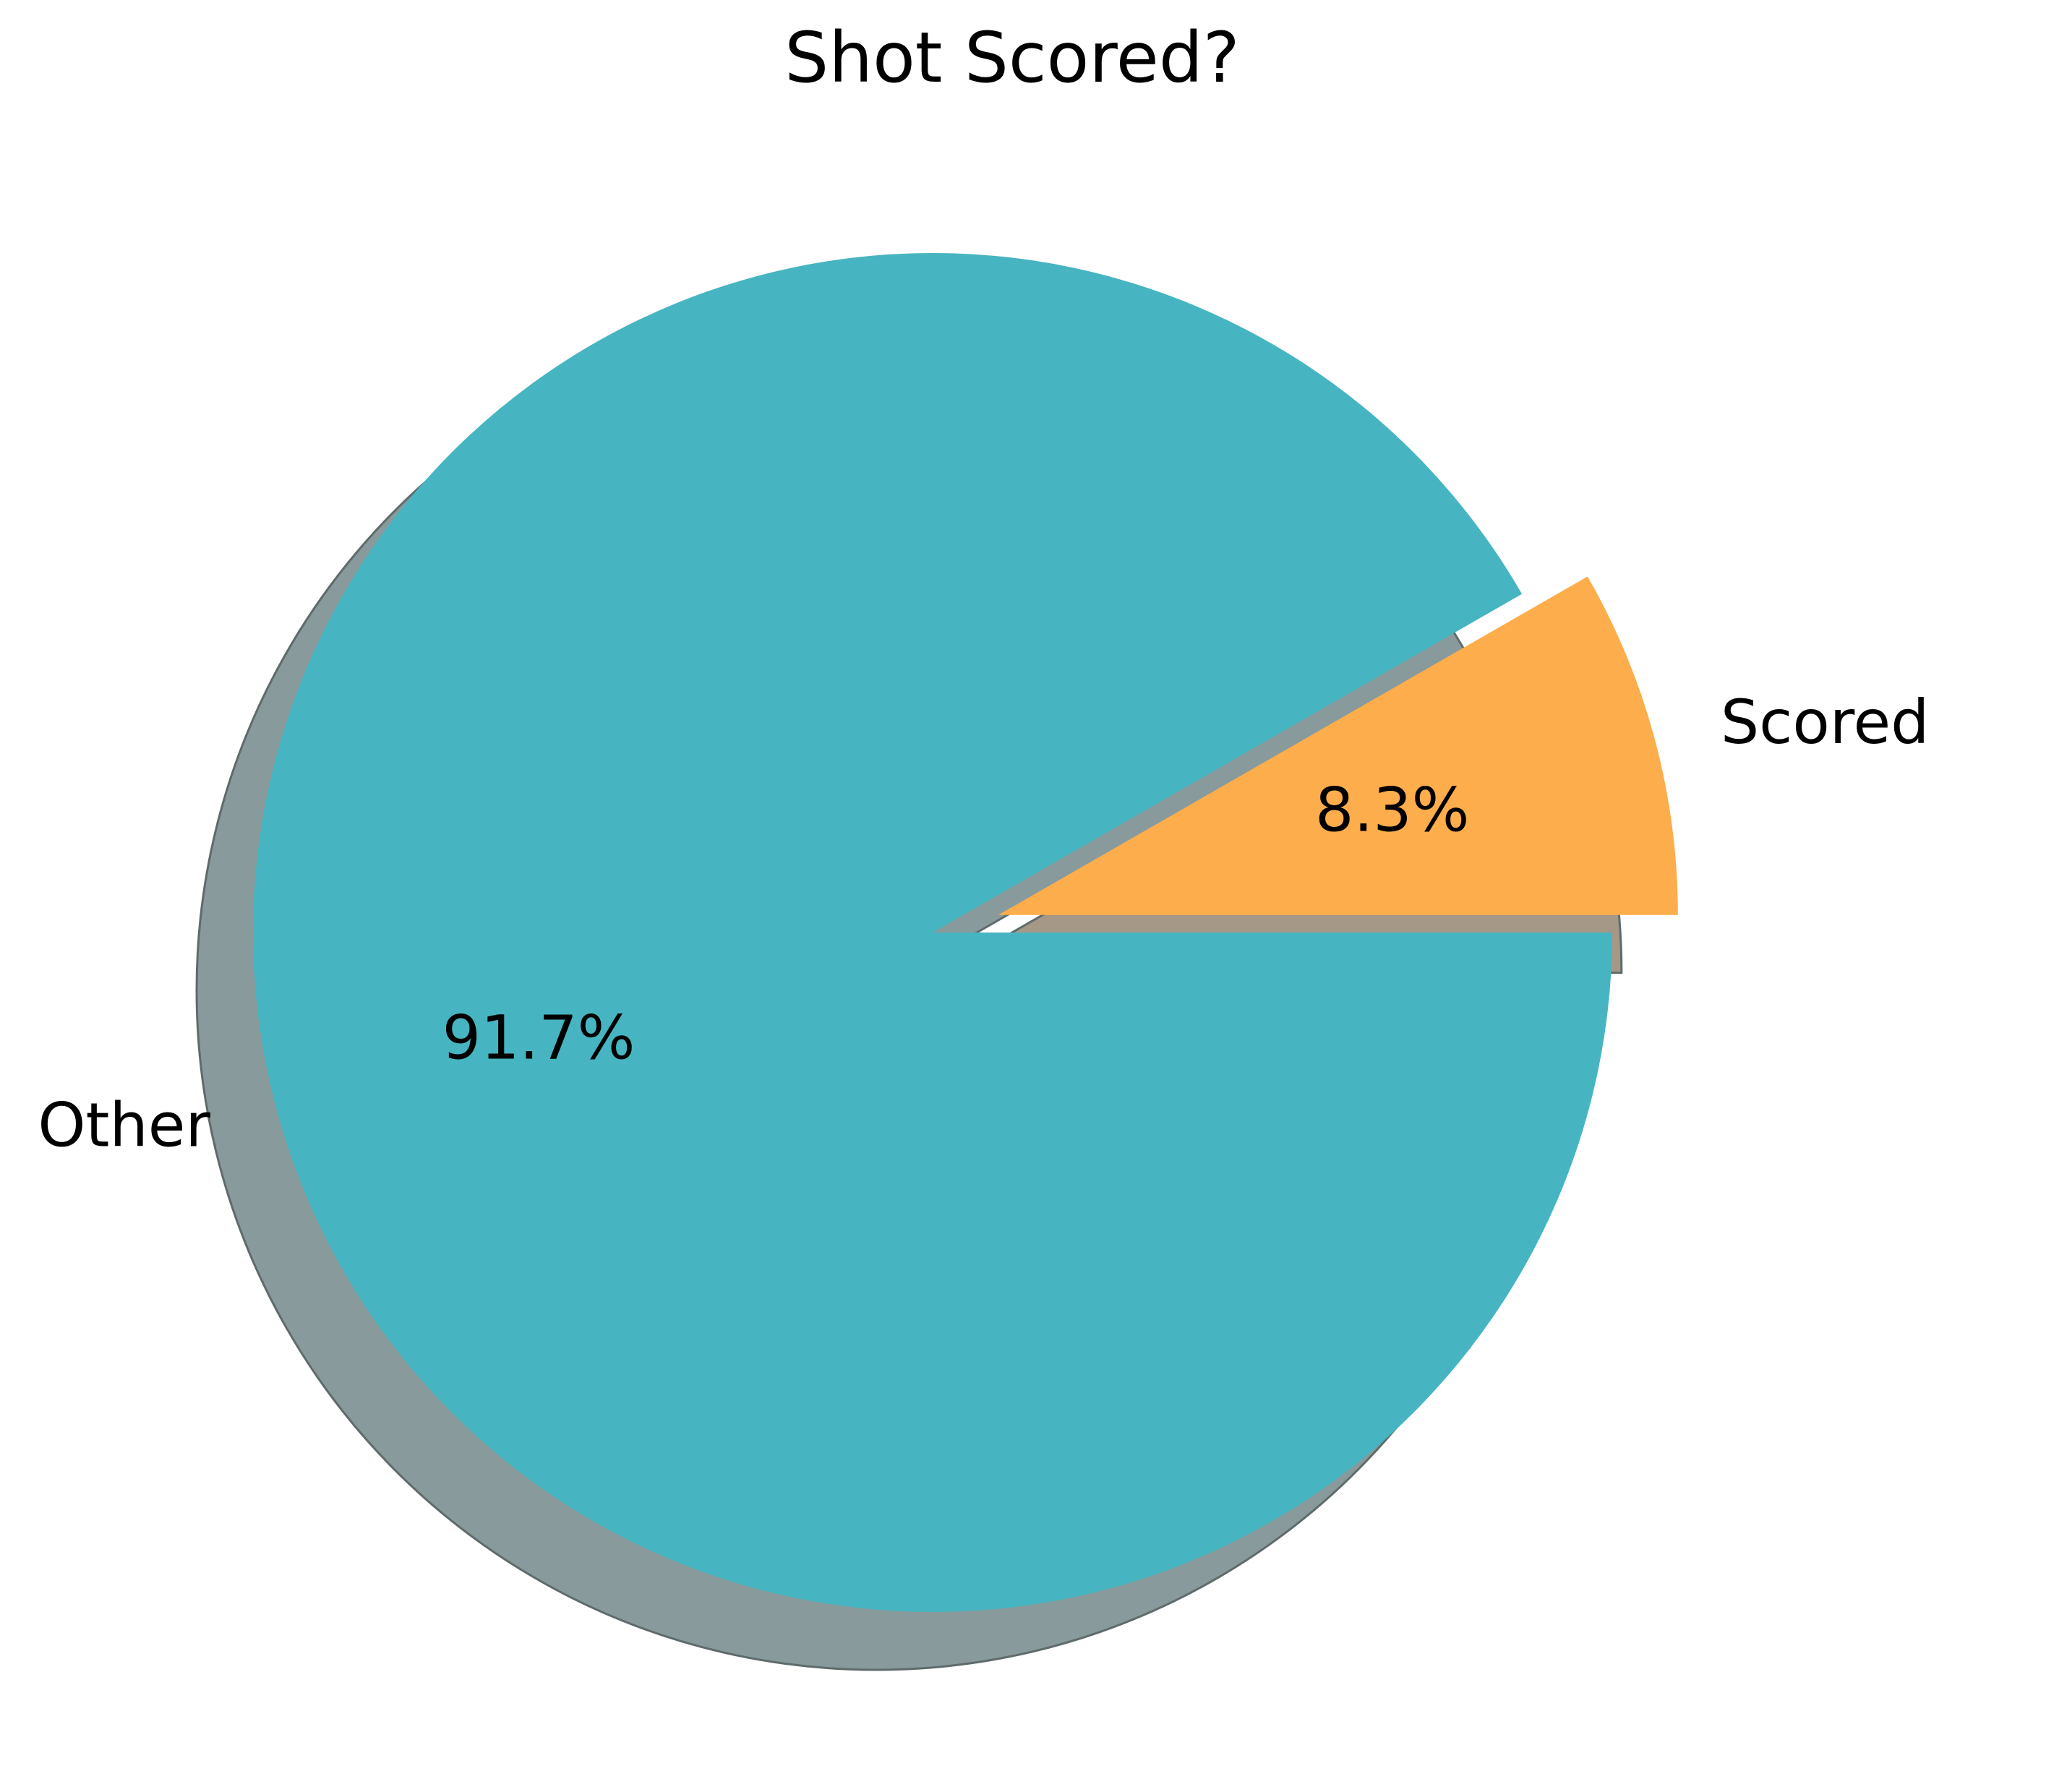 This screenshot has height=1792, width=2067. What do you see at coordinates (1825, 722) in the screenshot?
I see `category-label-scored: Scored` at bounding box center [1825, 722].